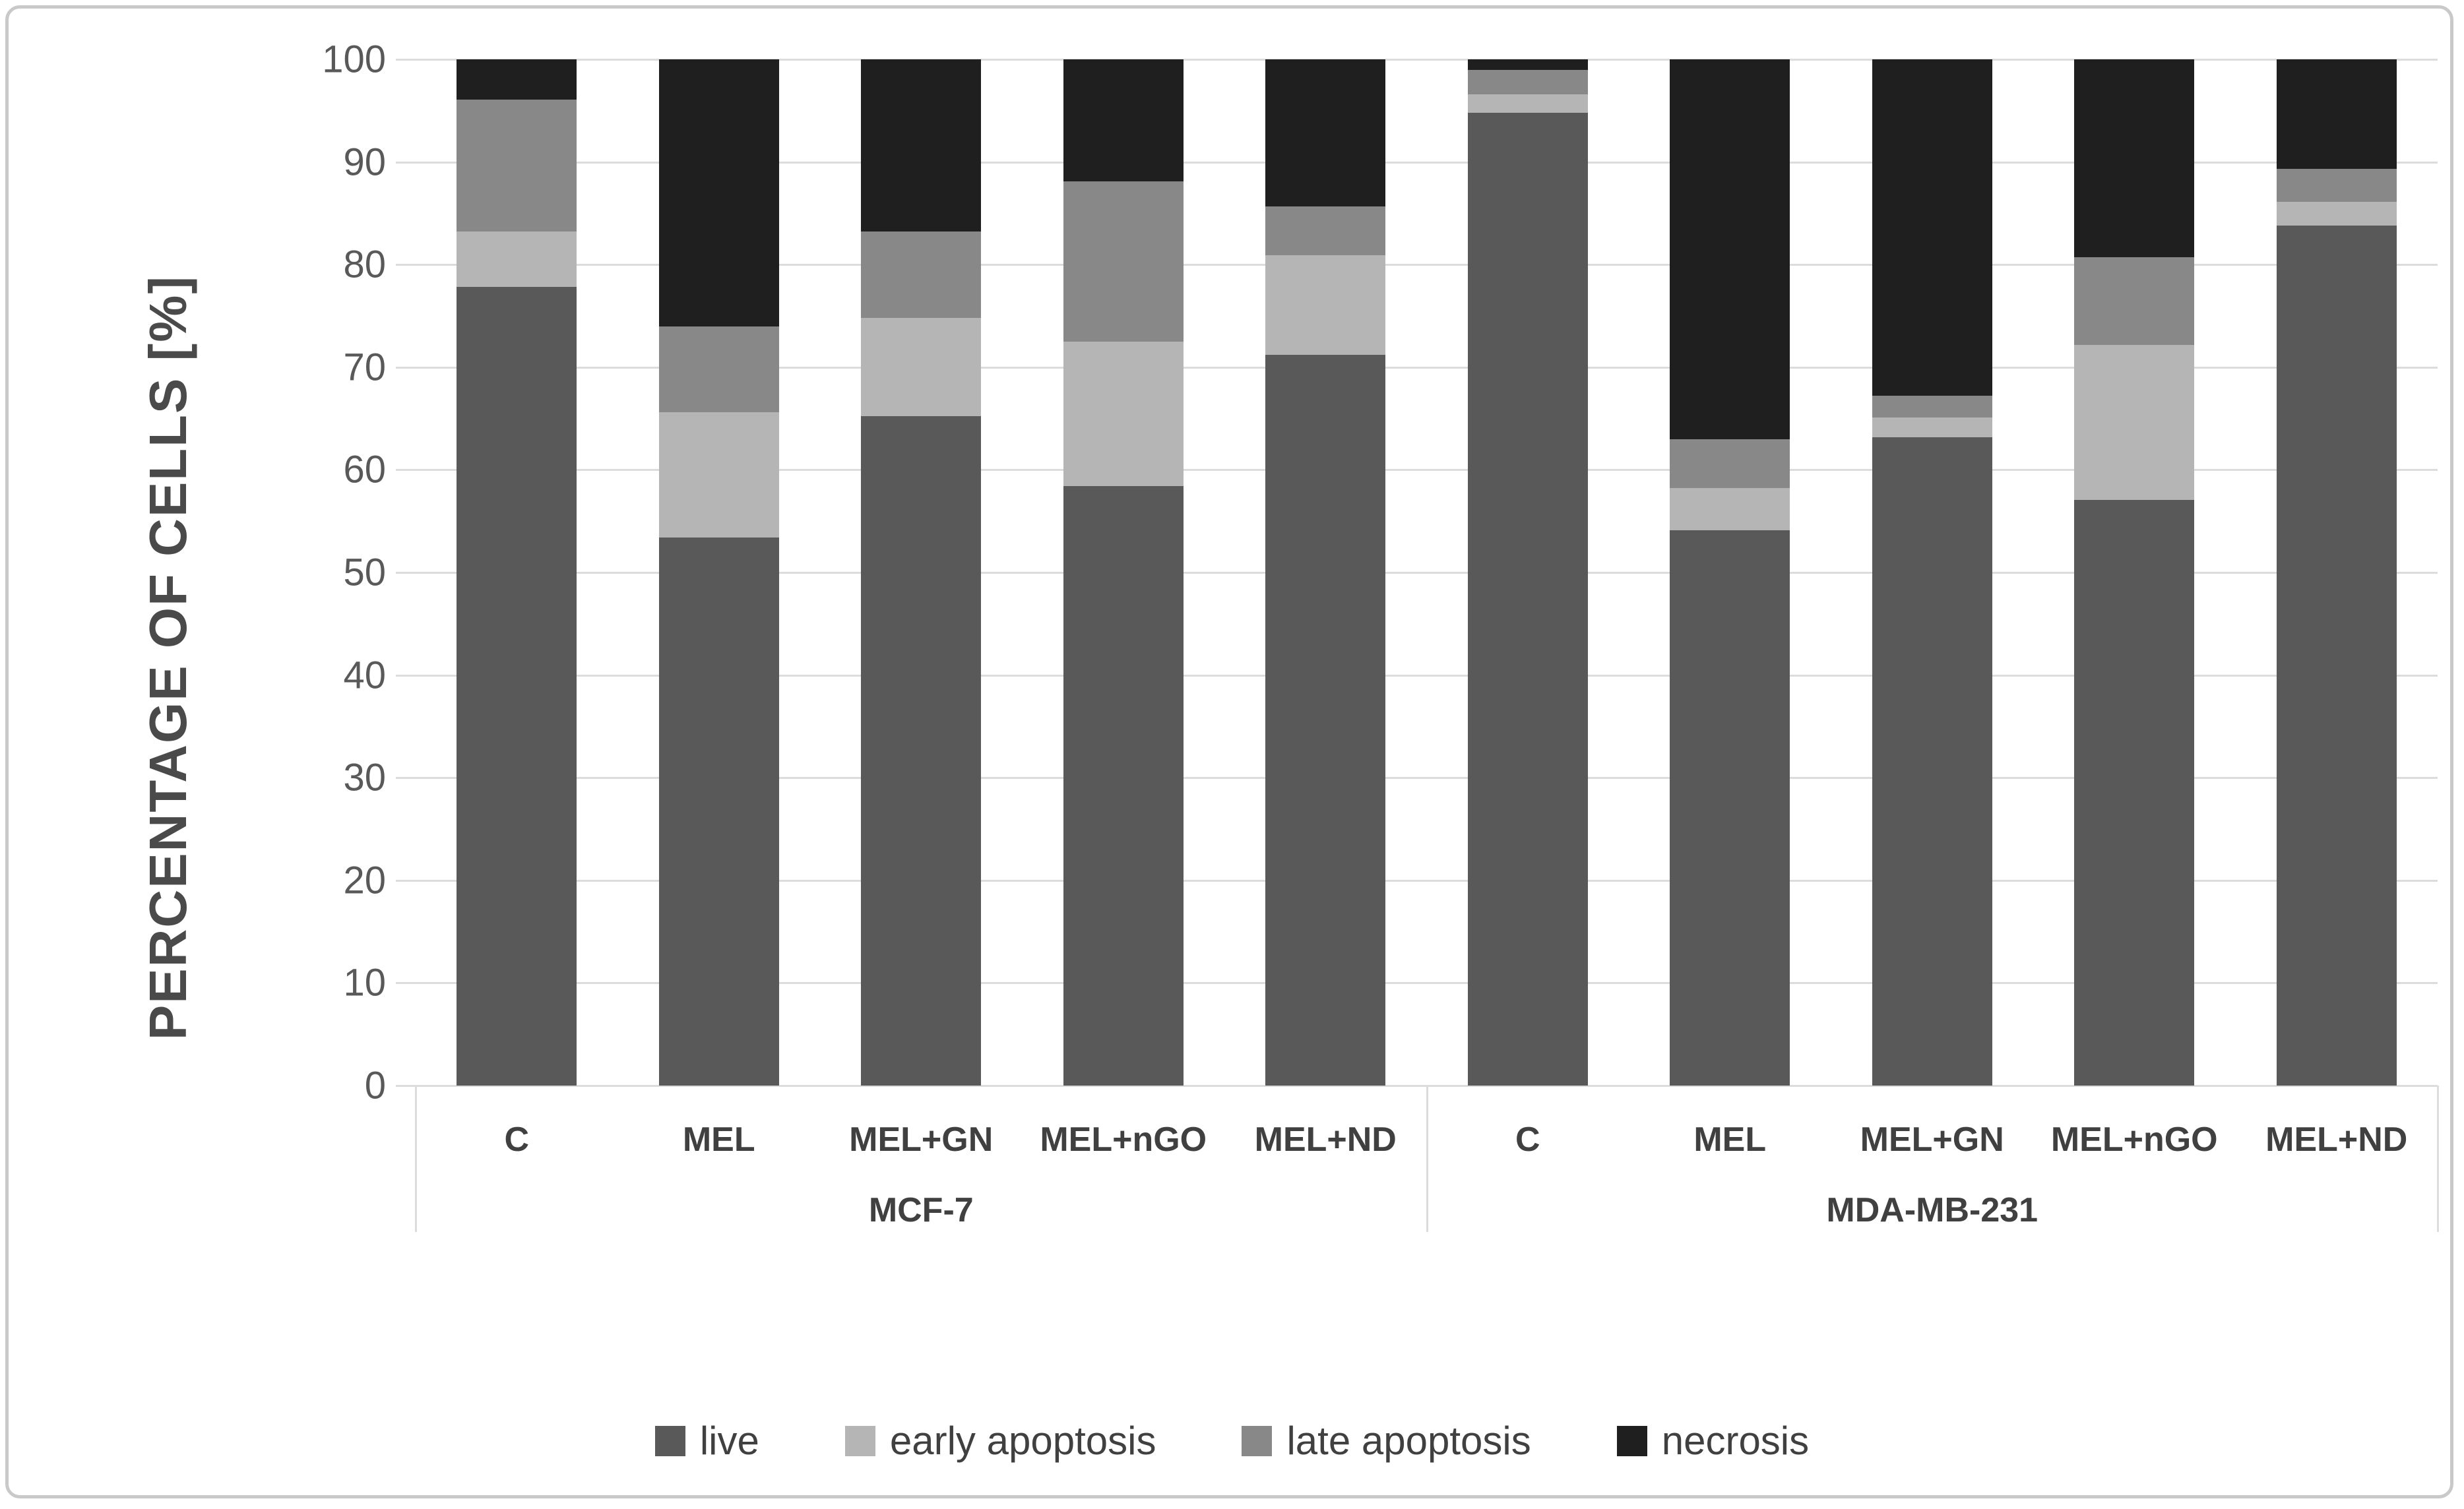 This screenshot has height=1509, width=2464. I want to click on y-tick-label-30: 30, so click(364, 777).